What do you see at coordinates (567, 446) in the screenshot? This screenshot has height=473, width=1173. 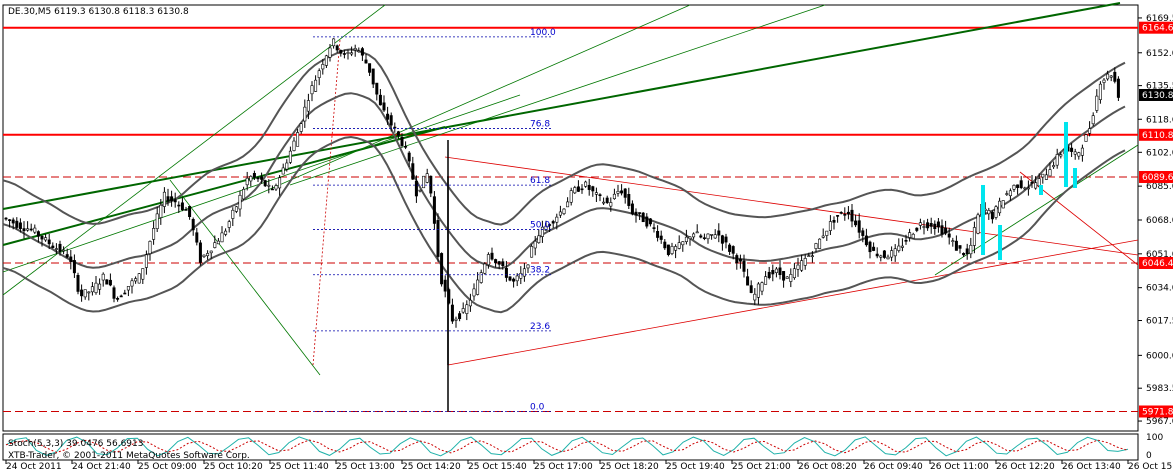 I see `stoch-d-line` at bounding box center [567, 446].